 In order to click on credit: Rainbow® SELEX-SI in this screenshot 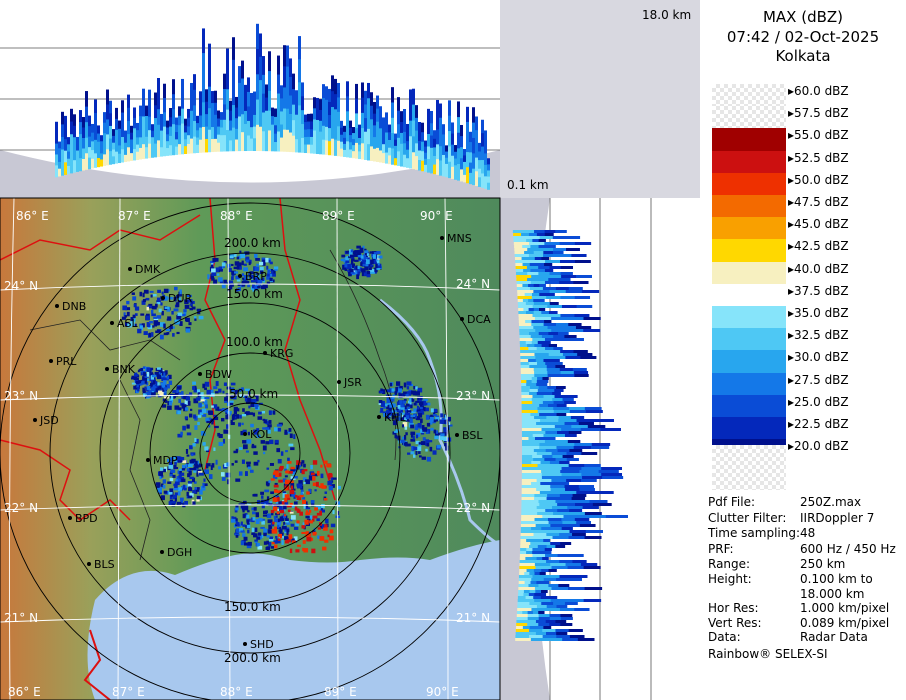, I will do `click(768, 654)`.